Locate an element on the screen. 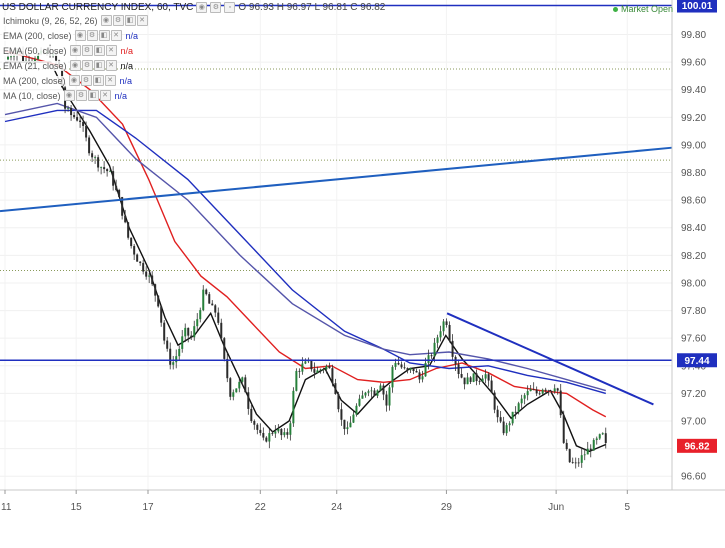 The height and width of the screenshot is (548, 725). price-tick-label: 98.20 is located at coordinates (693, 256).